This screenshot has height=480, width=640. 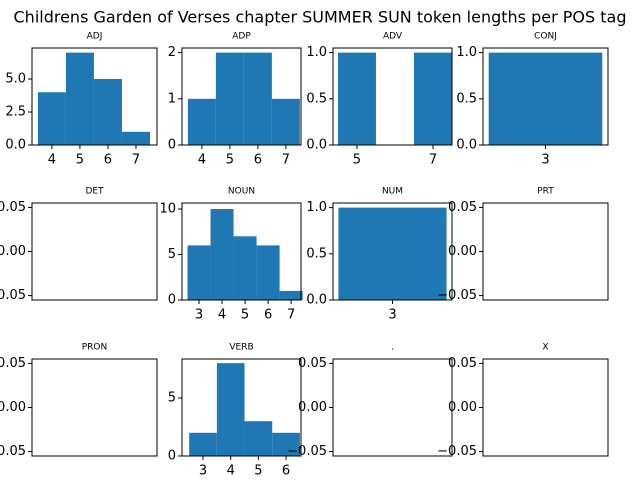 What do you see at coordinates (393, 37) in the screenshot?
I see `subplot-title: ADV` at bounding box center [393, 37].